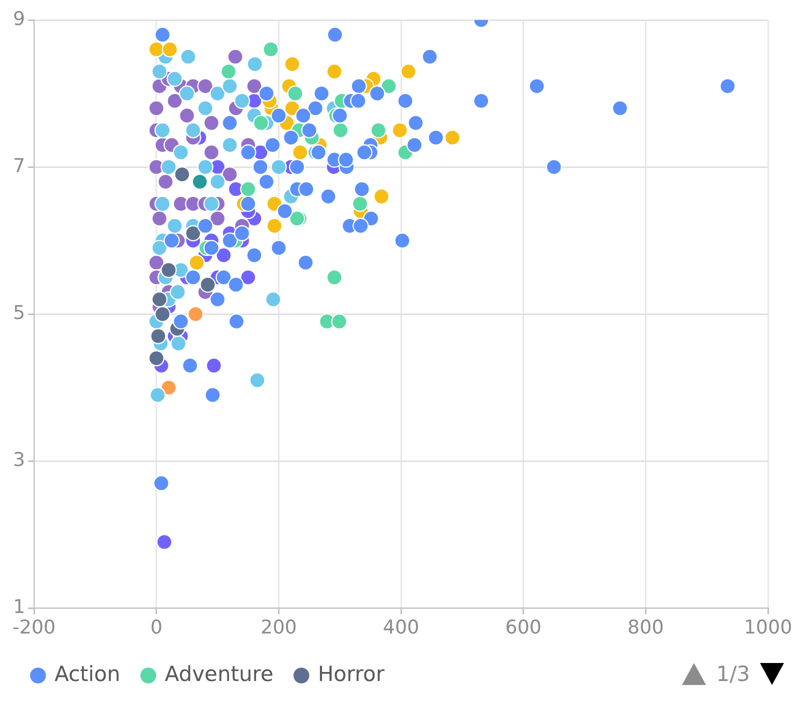 The image size is (808, 704). Describe the element at coordinates (34, 627) in the screenshot. I see `x-tick-label: -200` at that location.